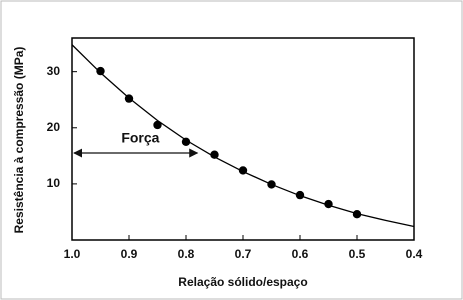  Describe the element at coordinates (54, 183) in the screenshot. I see `y-tick-label: 10` at that location.